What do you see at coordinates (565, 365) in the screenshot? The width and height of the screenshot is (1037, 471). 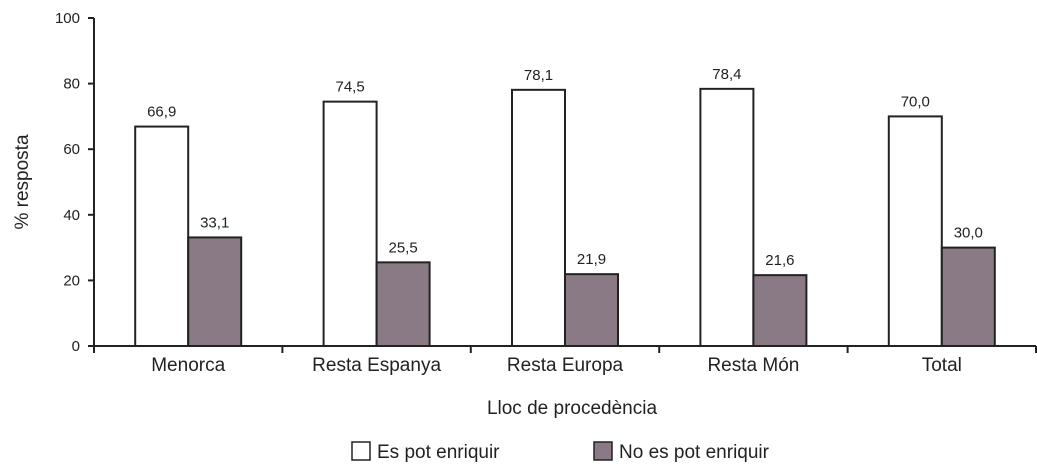 I see `x-category-label: Resta Europa` at bounding box center [565, 365].